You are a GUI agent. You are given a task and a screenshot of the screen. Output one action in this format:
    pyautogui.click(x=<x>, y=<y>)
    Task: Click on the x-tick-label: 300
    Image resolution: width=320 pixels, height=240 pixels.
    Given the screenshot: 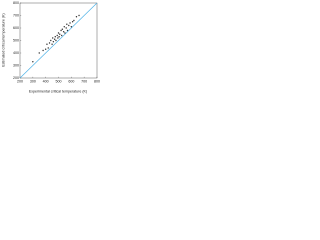 What is the action you would take?
    pyautogui.click(x=33, y=81)
    